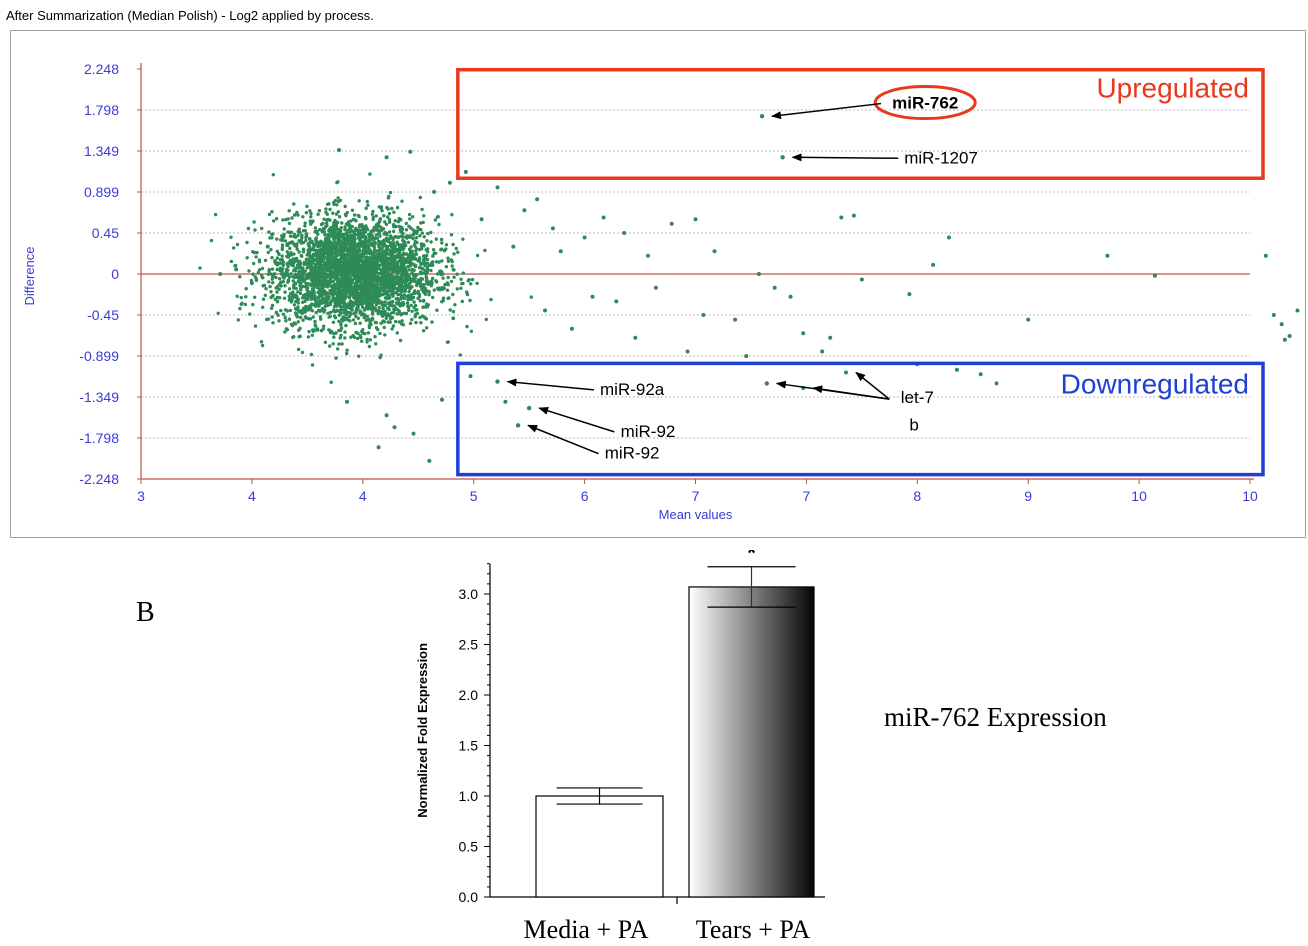 Image resolution: width=1308 pixels, height=946 pixels. I want to click on category-labels: Media + PA Tears + PA, so click(667, 929).